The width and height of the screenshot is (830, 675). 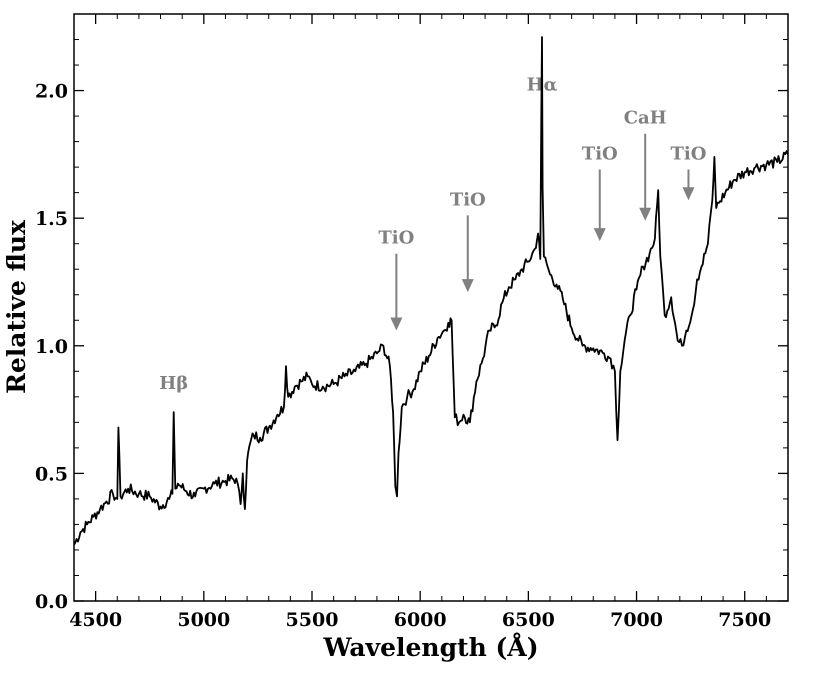 What do you see at coordinates (173, 383) in the screenshot?
I see `annotation-label: Hβ` at bounding box center [173, 383].